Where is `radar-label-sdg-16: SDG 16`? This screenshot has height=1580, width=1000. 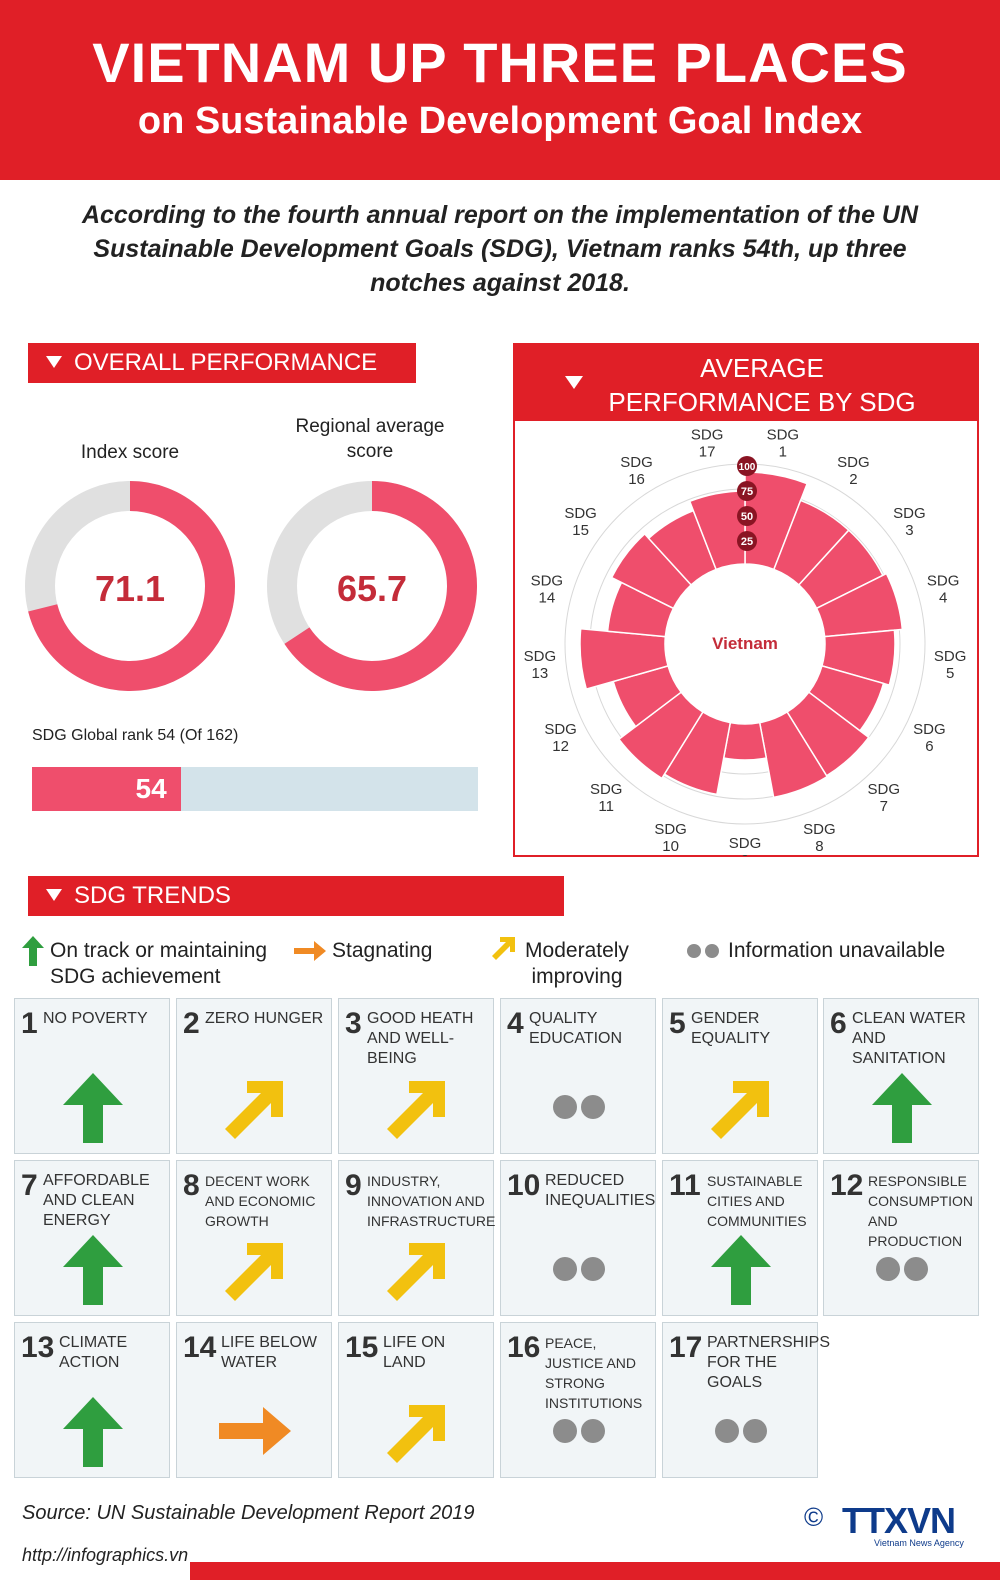
radar-label-sdg-16: SDG 16 is located at coordinates (636, 471).